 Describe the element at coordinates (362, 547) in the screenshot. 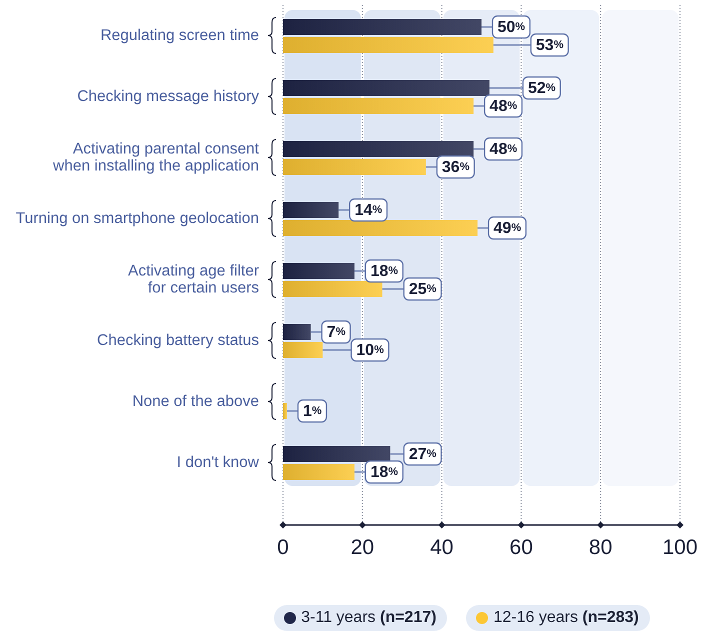

I see `x-tick-label: 20` at that location.